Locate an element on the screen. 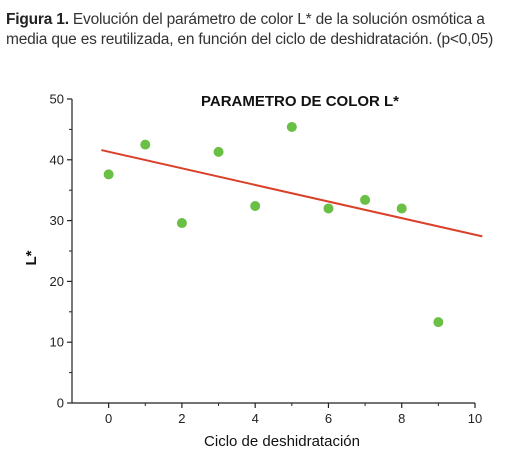  x-tick-label: 4 is located at coordinates (255, 418).